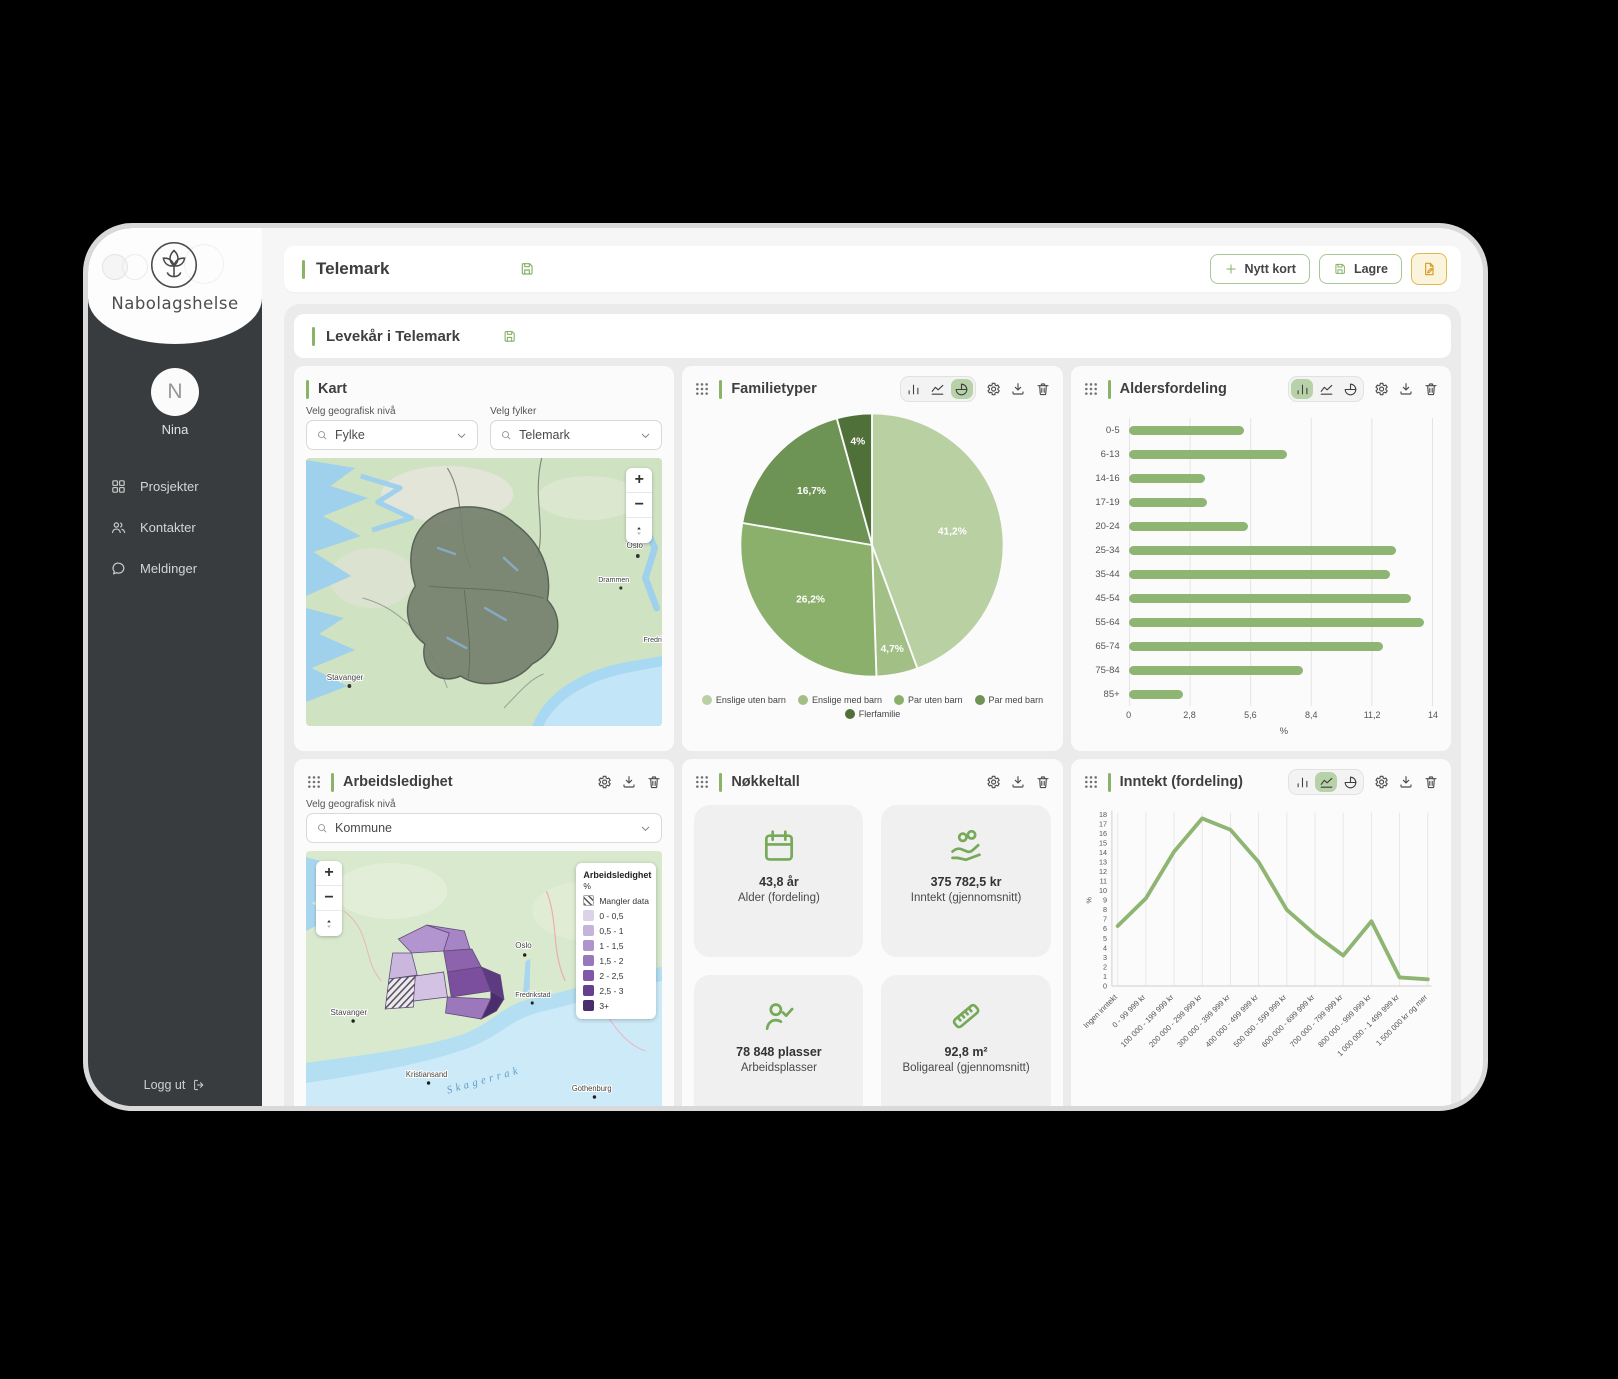  Describe the element at coordinates (1105, 947) in the screenshot. I see `y-tick-label: 4` at that location.